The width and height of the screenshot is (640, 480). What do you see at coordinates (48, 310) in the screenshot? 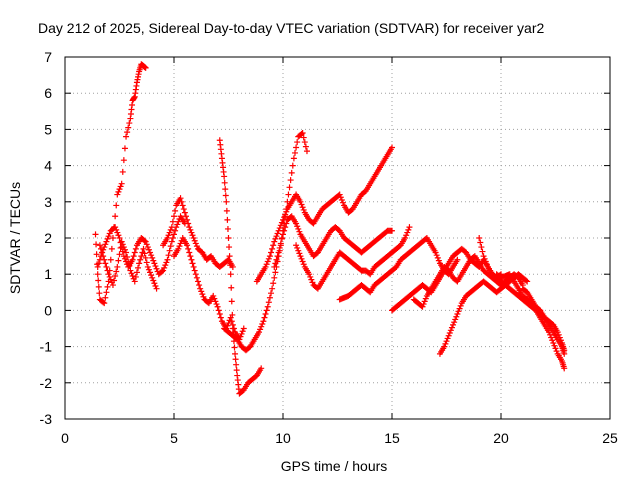
I see `y-tick-label: 0` at bounding box center [48, 310].